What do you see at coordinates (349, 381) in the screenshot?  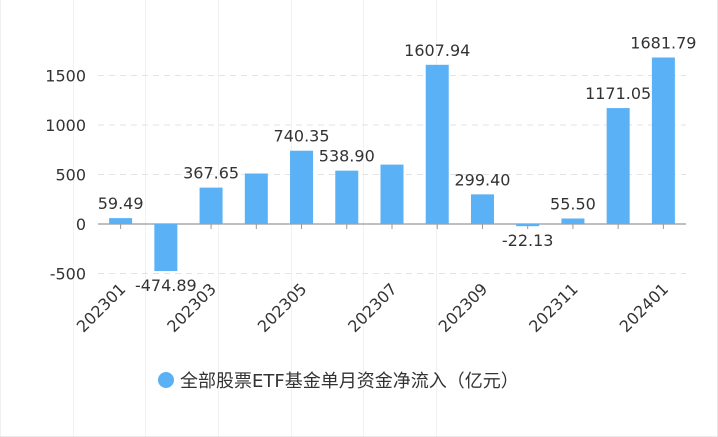 I see `legend-label: 全部股票ETF基金单月资金净流入（亿元）` at bounding box center [349, 381].